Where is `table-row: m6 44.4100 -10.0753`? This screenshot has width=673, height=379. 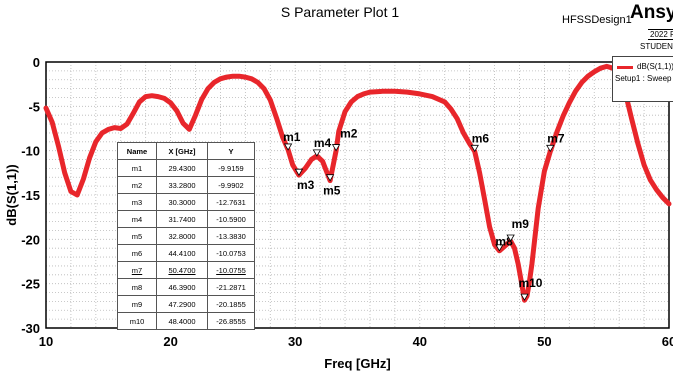
table-row: m6 44.4100 -10.0753 is located at coordinates (186, 253).